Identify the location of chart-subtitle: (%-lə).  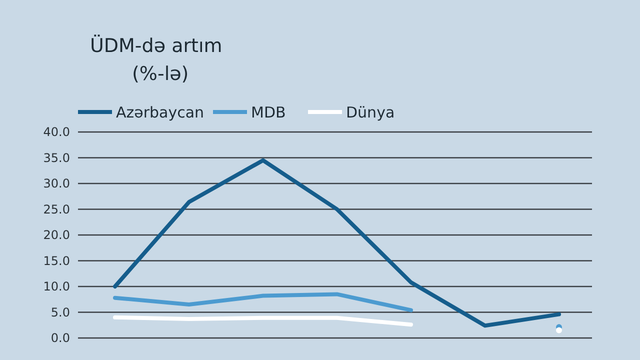
(160, 74).